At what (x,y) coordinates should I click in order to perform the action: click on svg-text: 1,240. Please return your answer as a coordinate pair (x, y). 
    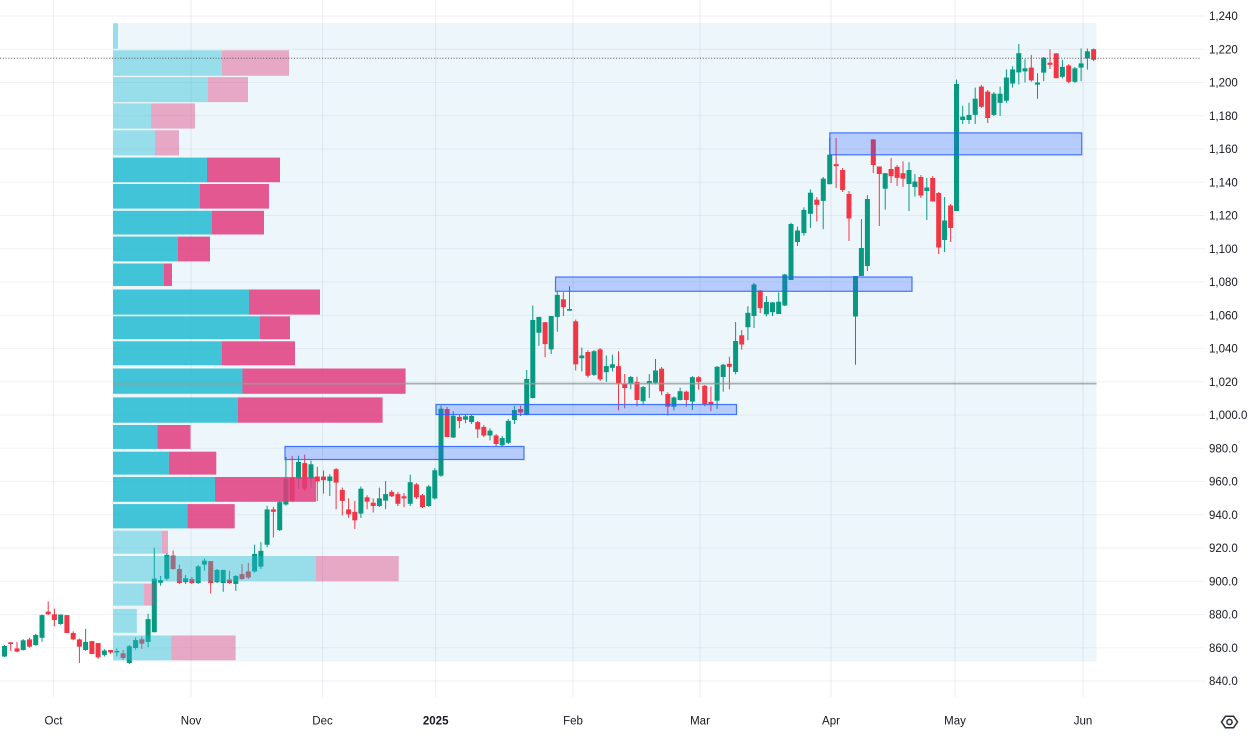
    Looking at the image, I should click on (1223, 17).